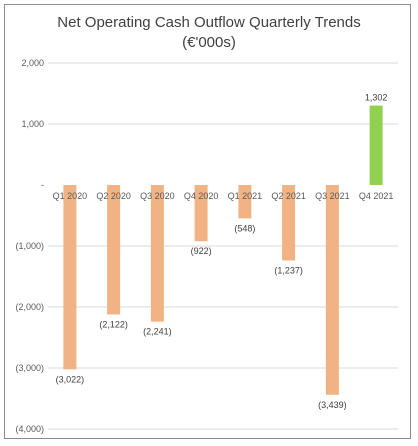  I want to click on bar-q4-2020, so click(201, 213).